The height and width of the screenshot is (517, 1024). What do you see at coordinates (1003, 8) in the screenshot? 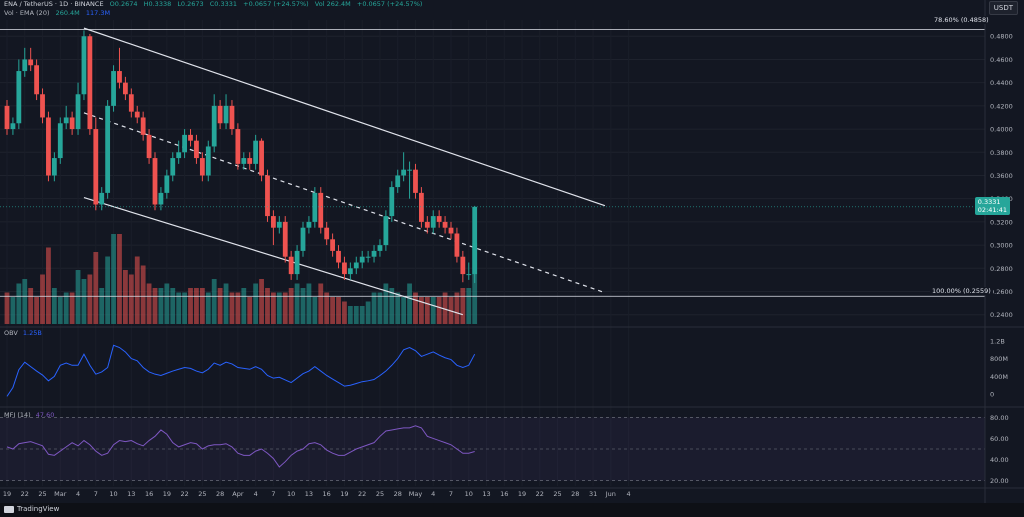
I see `currency-badge: USDT` at bounding box center [1003, 8].